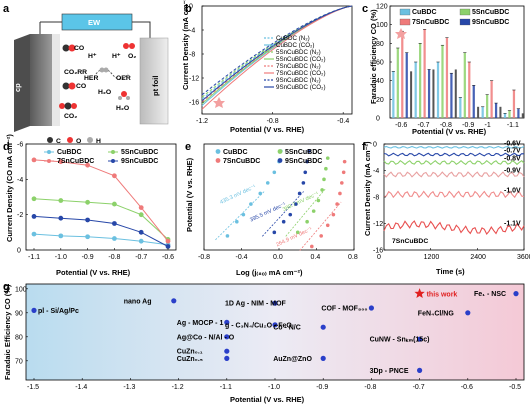 The width and height of the screenshot is (530, 404). I want to click on legend-e-label-3: 9SnCuBDC, so click(303, 161).